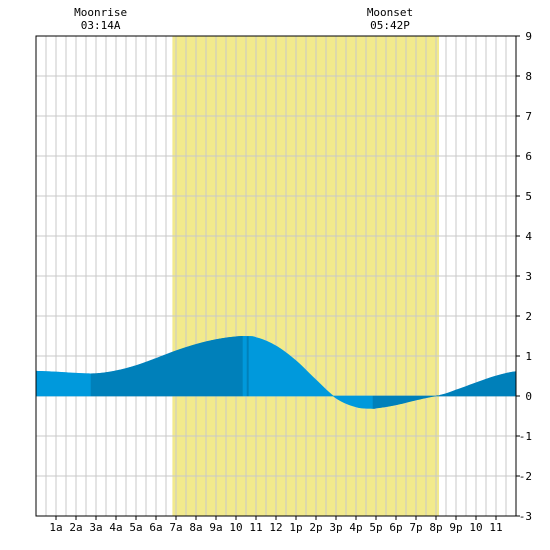 This screenshot has width=550, height=550. Describe the element at coordinates (455, 527) in the screenshot. I see `x-tick-label: 9p` at that location.